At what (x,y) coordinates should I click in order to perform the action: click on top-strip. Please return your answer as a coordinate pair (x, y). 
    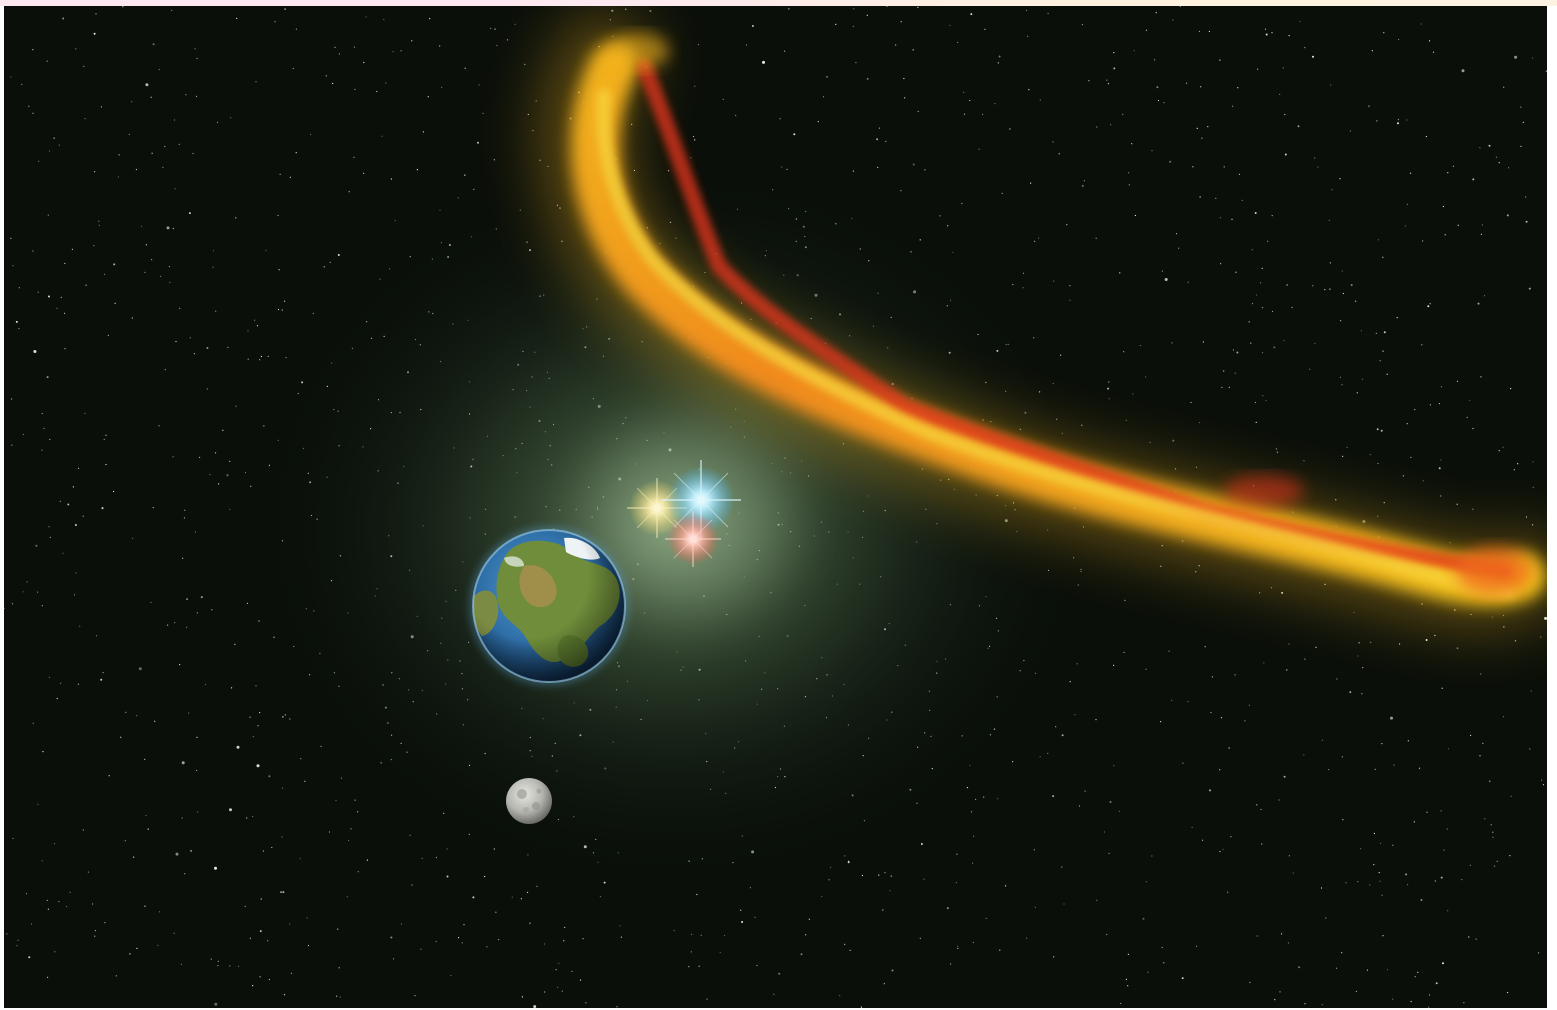
    Looking at the image, I should click on (778, 3).